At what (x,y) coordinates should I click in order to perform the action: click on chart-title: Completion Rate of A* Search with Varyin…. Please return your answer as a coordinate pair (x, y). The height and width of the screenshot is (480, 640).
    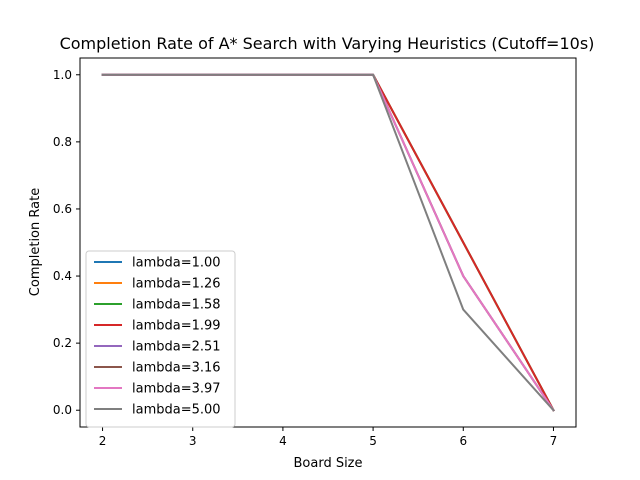
    Looking at the image, I should click on (327, 43).